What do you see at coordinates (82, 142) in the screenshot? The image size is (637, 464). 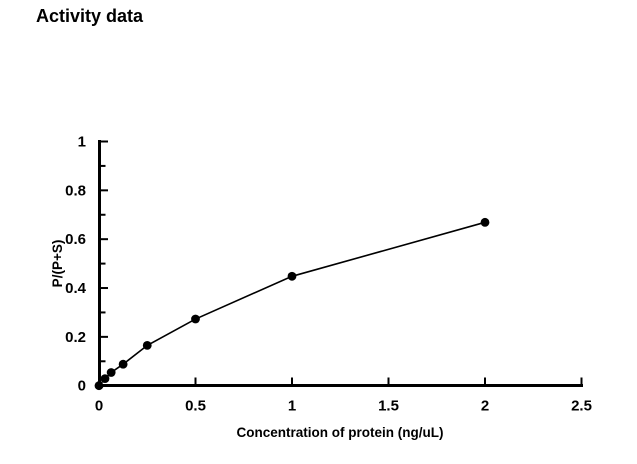 I see `y-tick-label: 1` at bounding box center [82, 142].